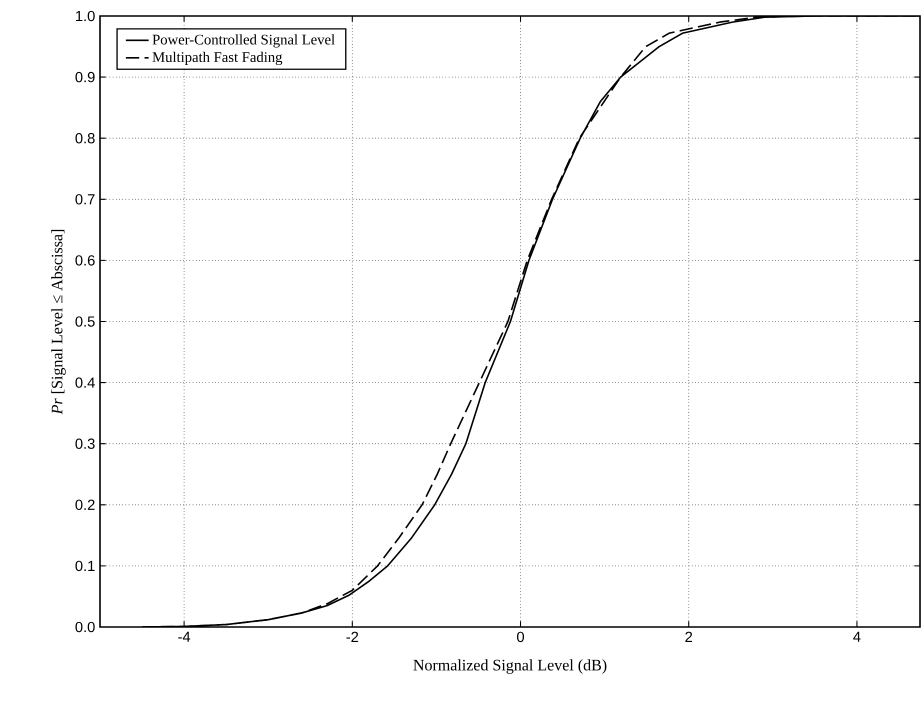 This screenshot has width=923, height=711. I want to click on y-tick-label: 0.0, so click(85, 627).